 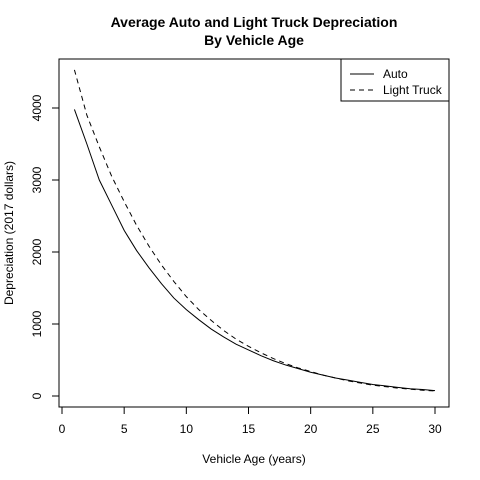 I want to click on legend: Auto Light Truck, so click(x=395, y=80).